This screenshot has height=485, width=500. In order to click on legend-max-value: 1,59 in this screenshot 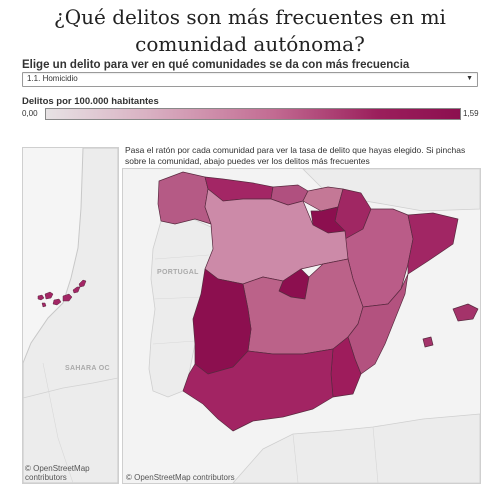, I will do `click(471, 113)`.